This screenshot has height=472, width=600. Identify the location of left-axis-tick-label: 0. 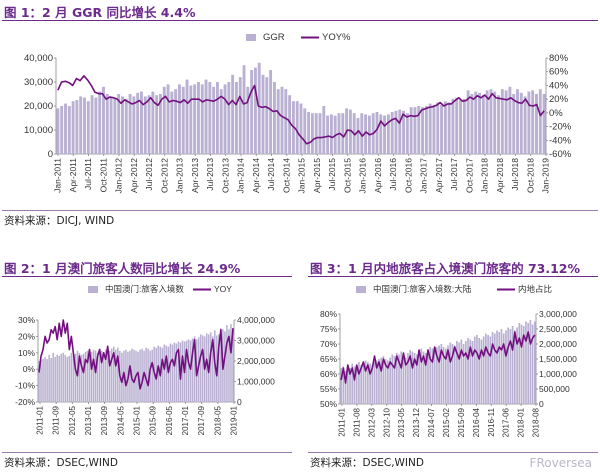
(50, 154).